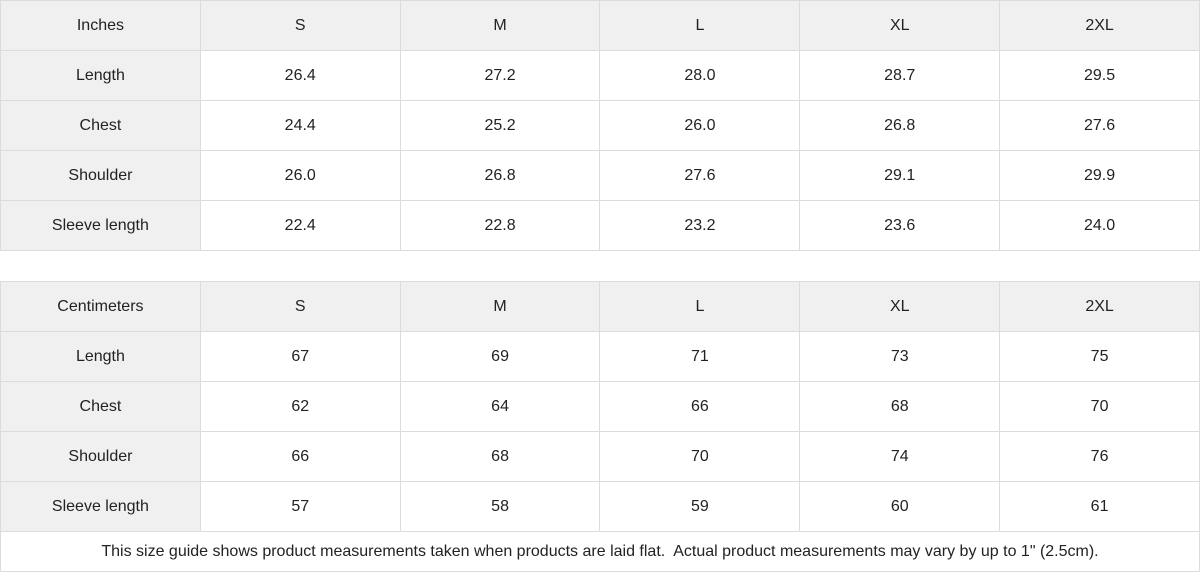 The width and height of the screenshot is (1200, 580). What do you see at coordinates (100, 306) in the screenshot?
I see `unit-header: Centimeters` at bounding box center [100, 306].